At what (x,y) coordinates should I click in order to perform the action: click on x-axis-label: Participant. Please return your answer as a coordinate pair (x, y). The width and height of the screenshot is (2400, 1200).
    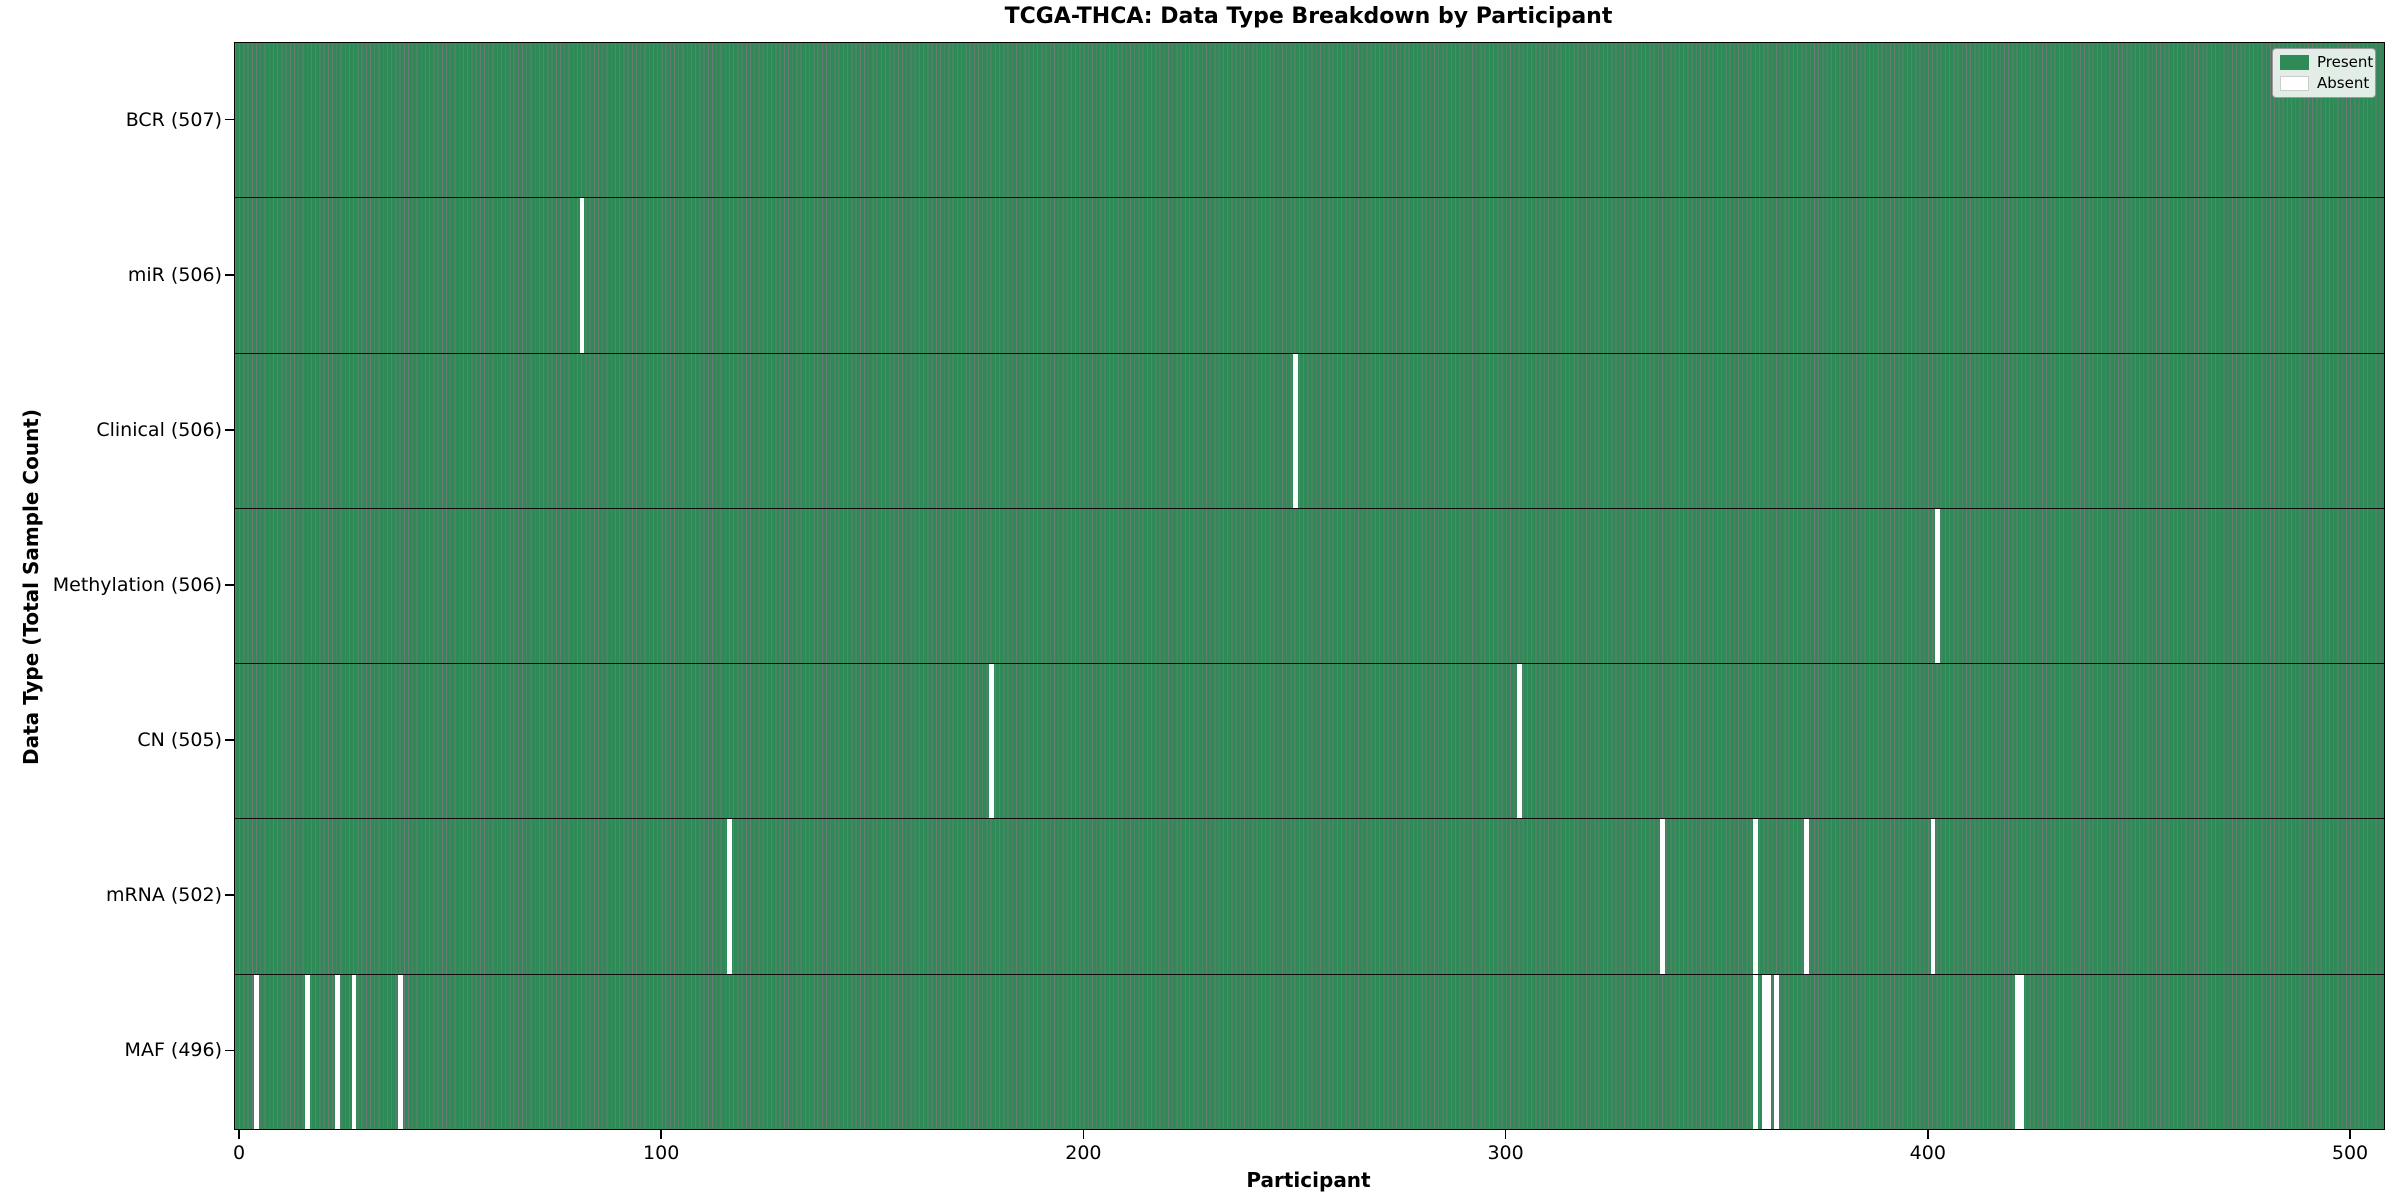
    Looking at the image, I should click on (1308, 1180).